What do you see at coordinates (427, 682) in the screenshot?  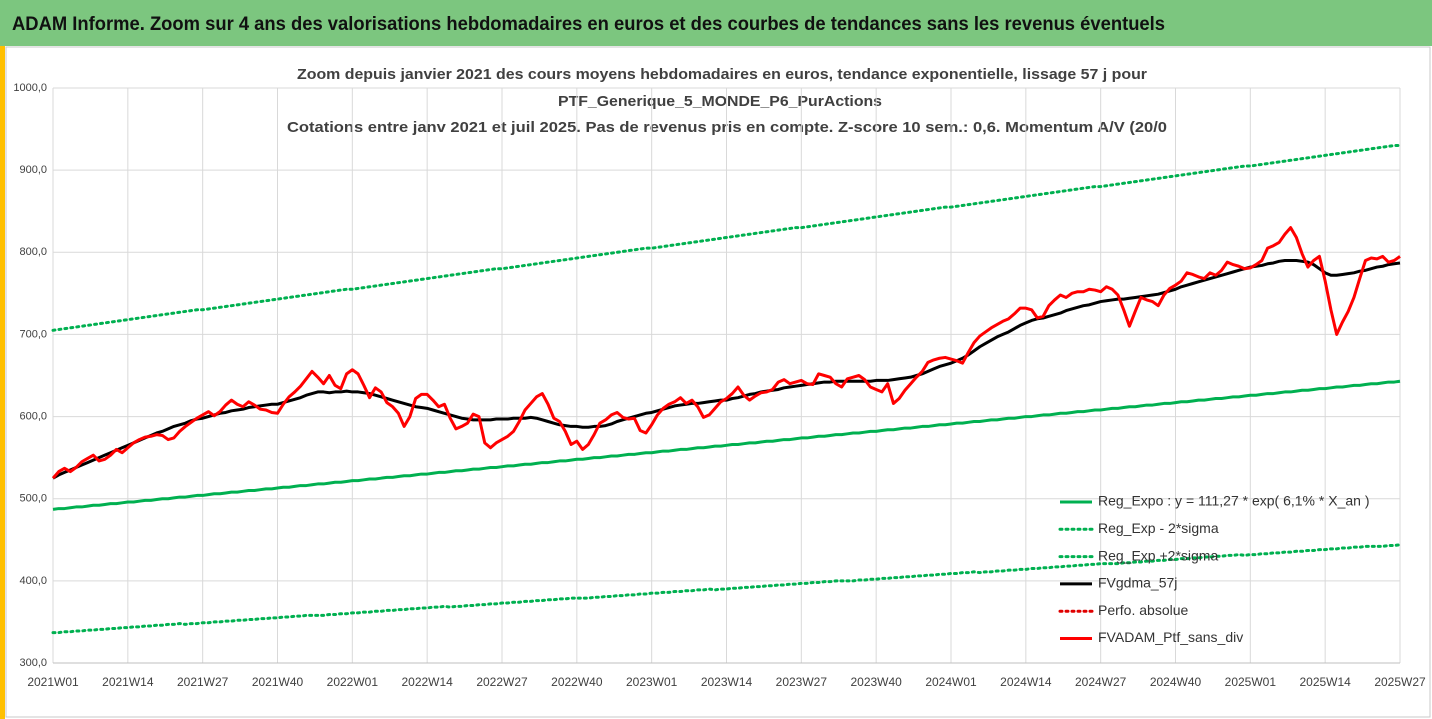 I see `x-tick-label: 2022W14` at bounding box center [427, 682].